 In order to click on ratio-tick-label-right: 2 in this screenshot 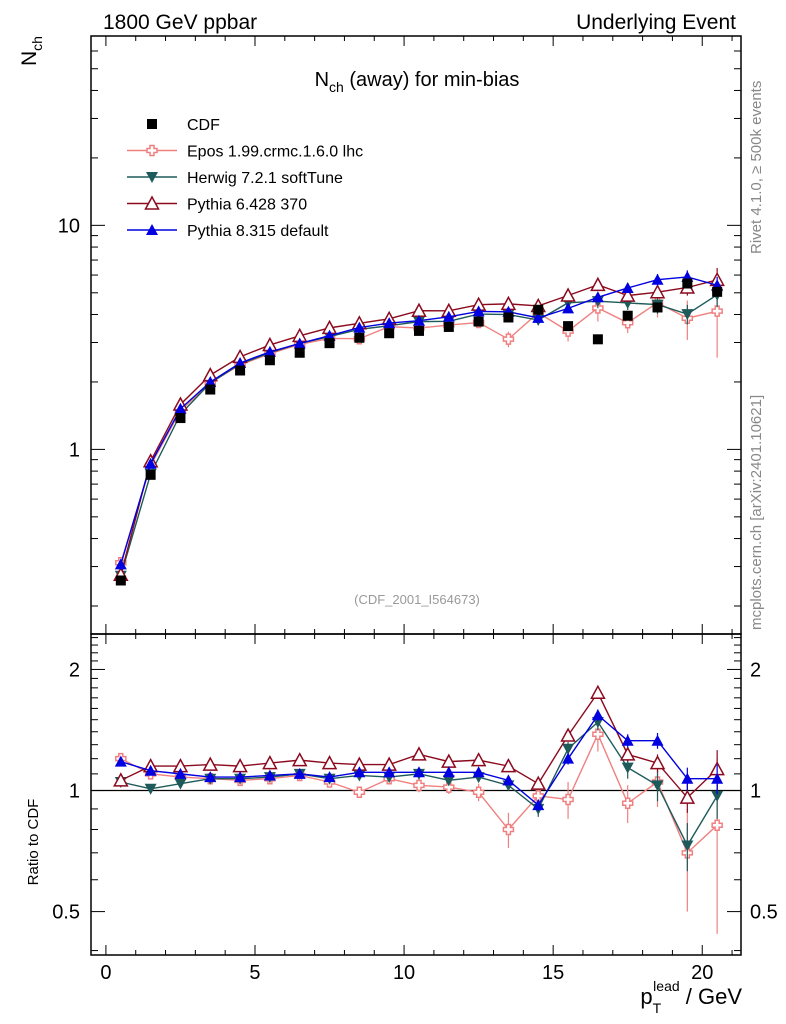, I will do `click(755, 670)`.